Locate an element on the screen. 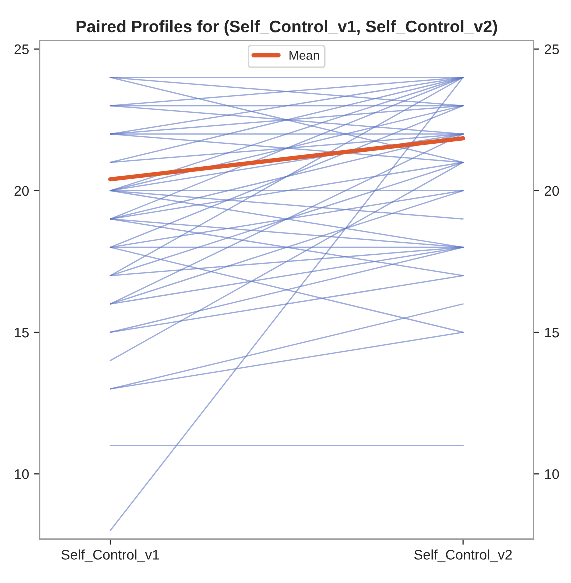 The height and width of the screenshot is (583, 571). y2-tick-label: 20 is located at coordinates (552, 191).